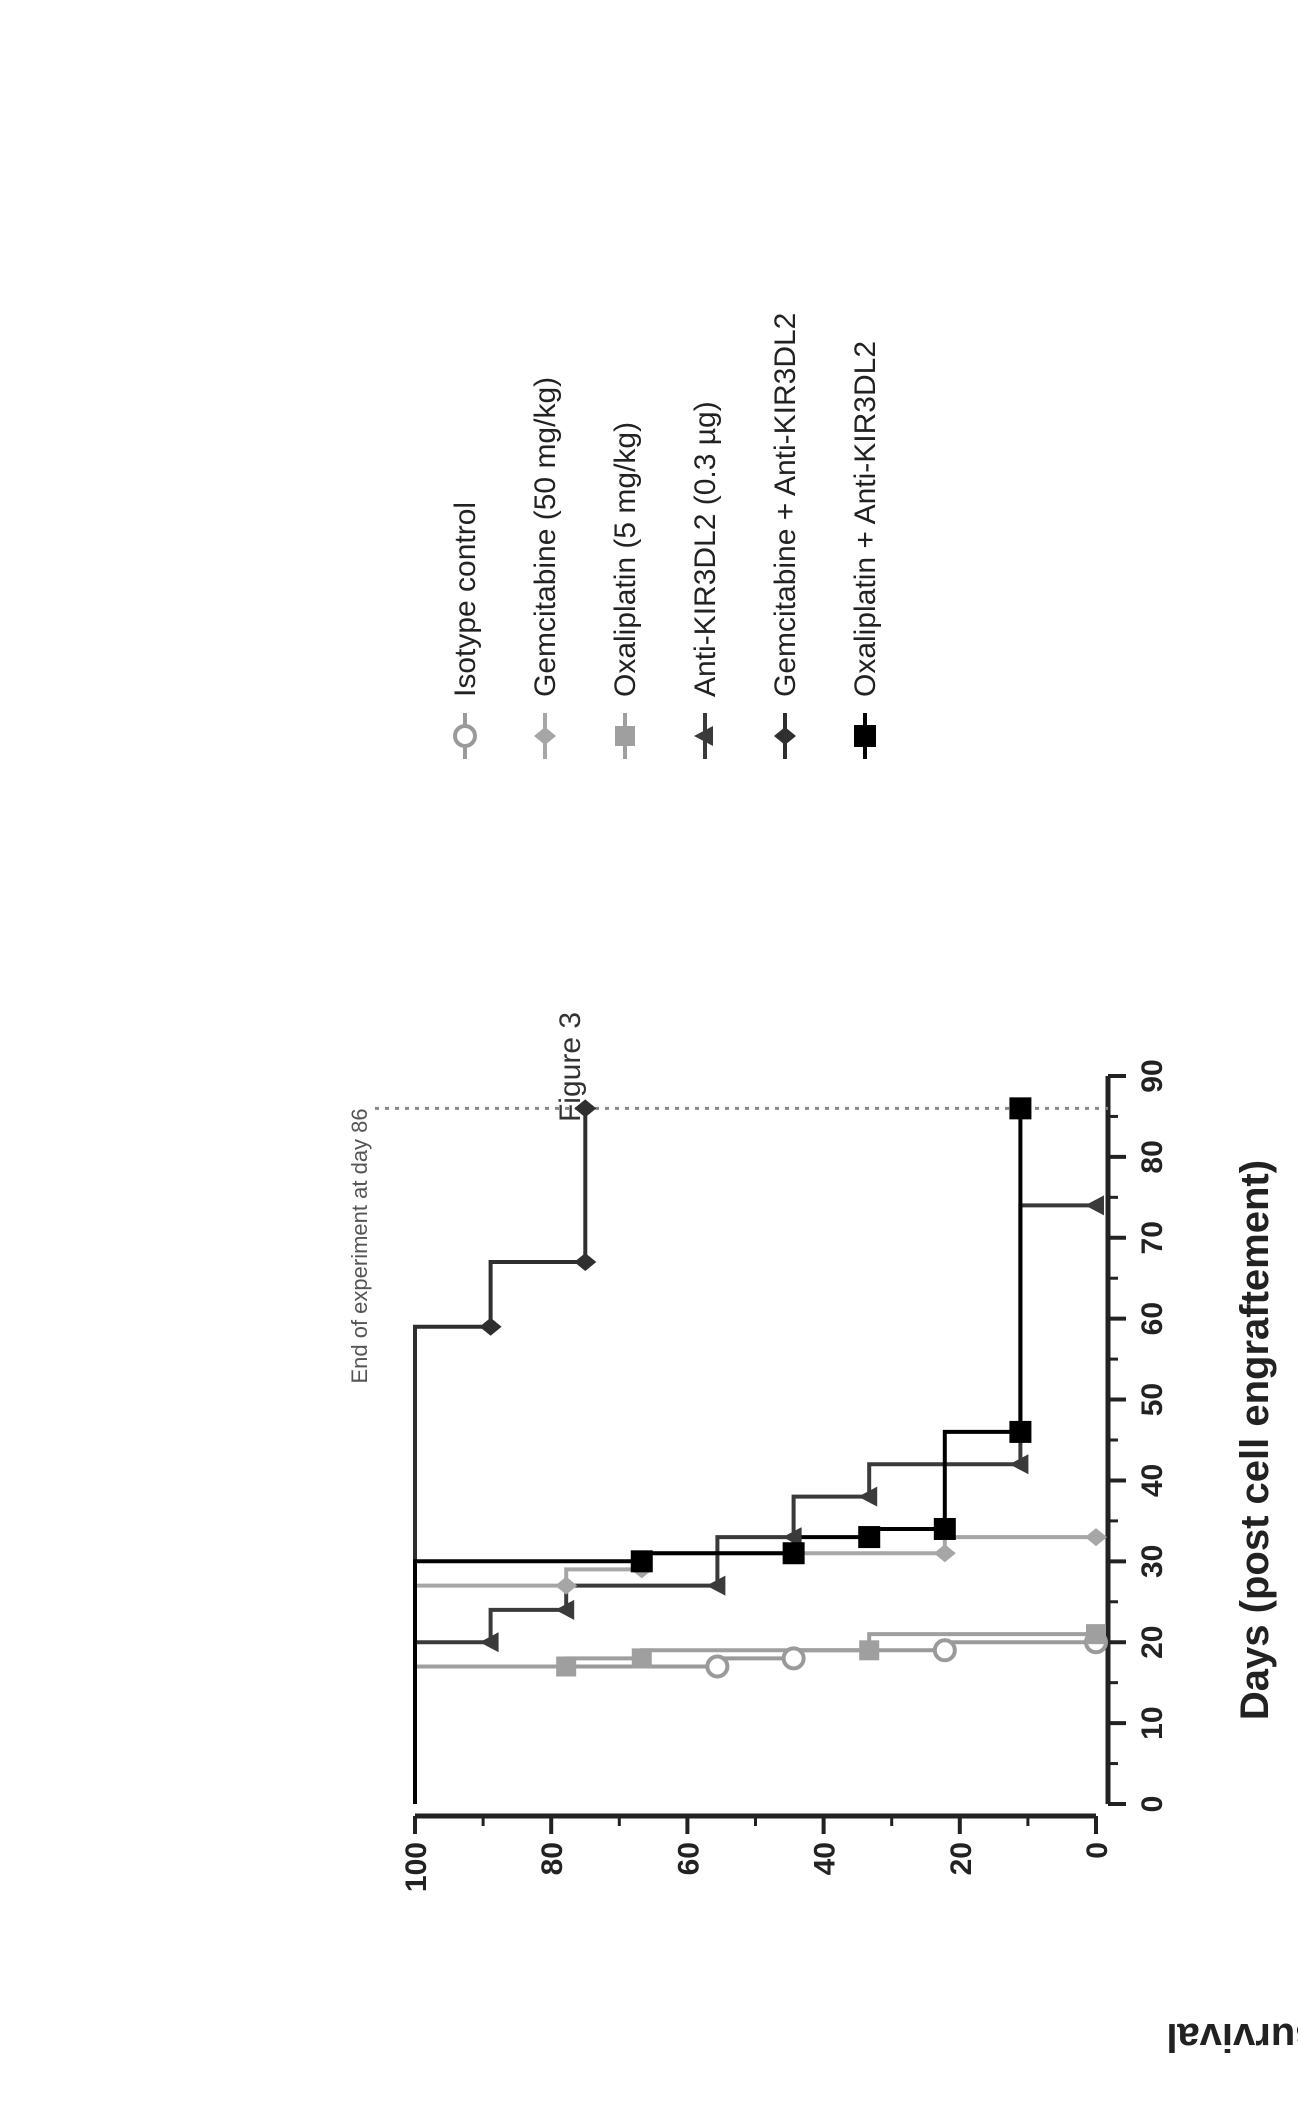 The image size is (1298, 2124). I want to click on x-tick-label: 40, so click(1152, 1480).